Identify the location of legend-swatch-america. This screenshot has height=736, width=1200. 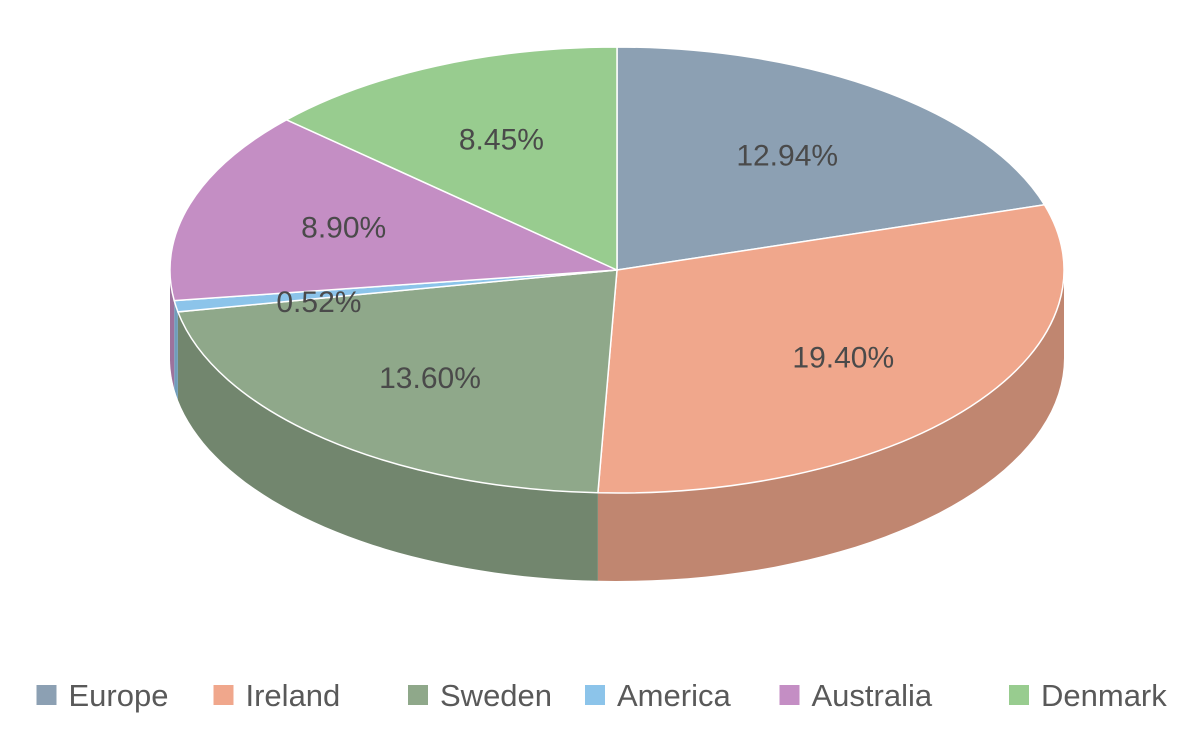
(595, 695).